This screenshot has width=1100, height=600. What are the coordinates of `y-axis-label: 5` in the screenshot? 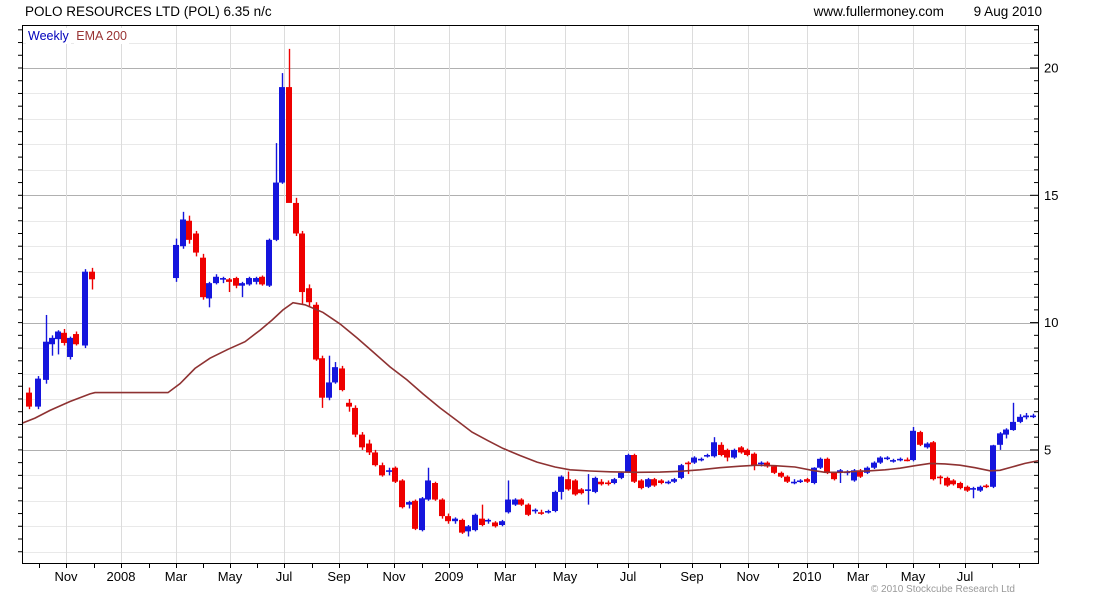 It's located at (1047, 449).